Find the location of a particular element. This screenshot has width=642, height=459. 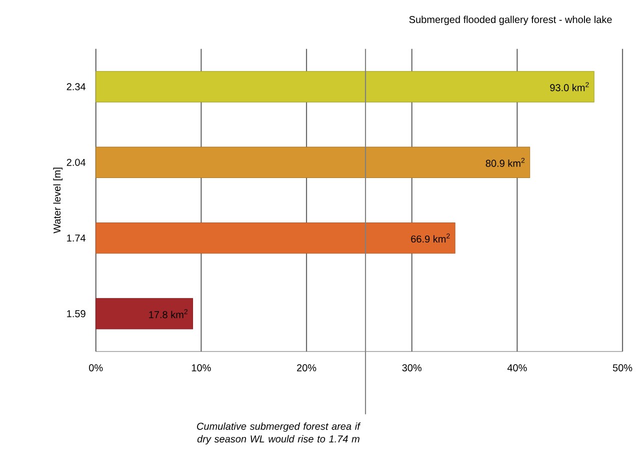

y-tick-label: 2.04 is located at coordinates (76, 162).